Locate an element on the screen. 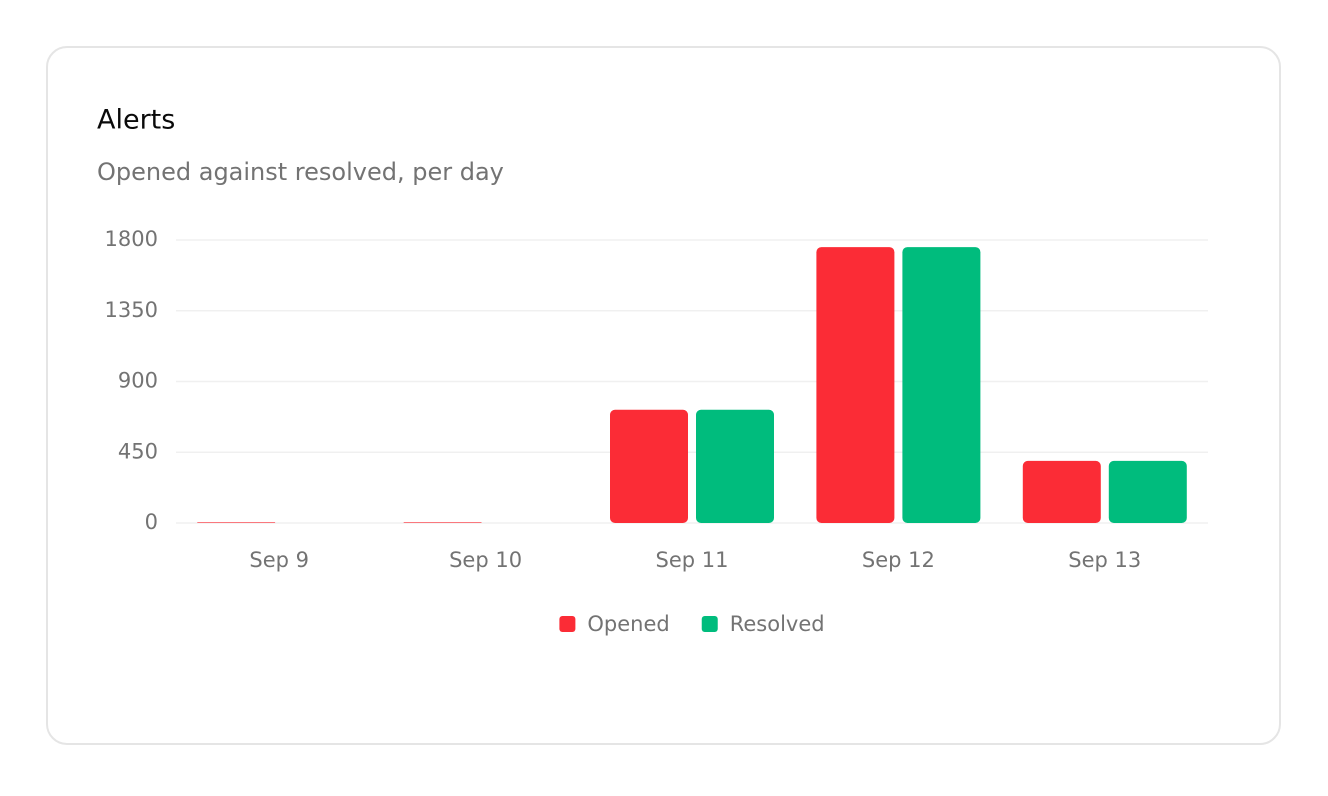  x-tick-label: Sep 10 is located at coordinates (485, 560).